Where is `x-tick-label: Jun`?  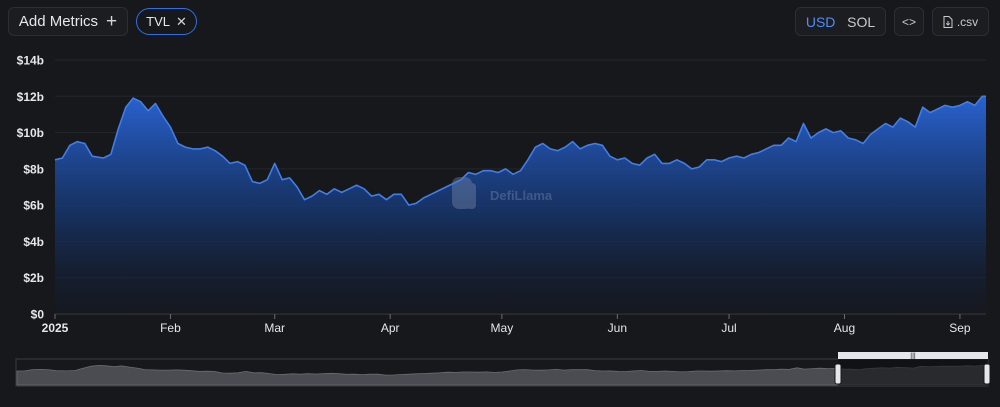 x-tick-label: Jun is located at coordinates (617, 328).